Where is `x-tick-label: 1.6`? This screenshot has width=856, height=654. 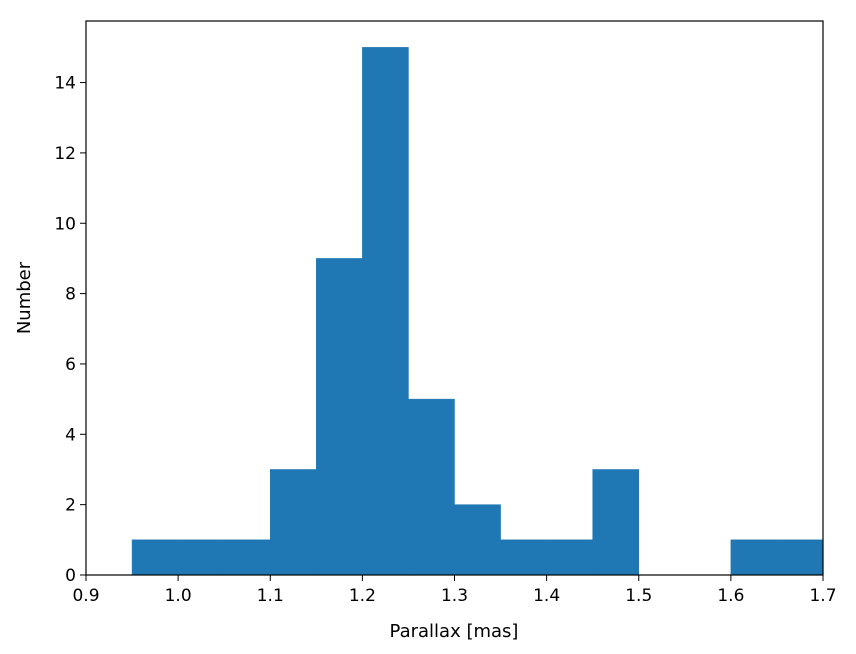
x-tick-label: 1.6 is located at coordinates (730, 596).